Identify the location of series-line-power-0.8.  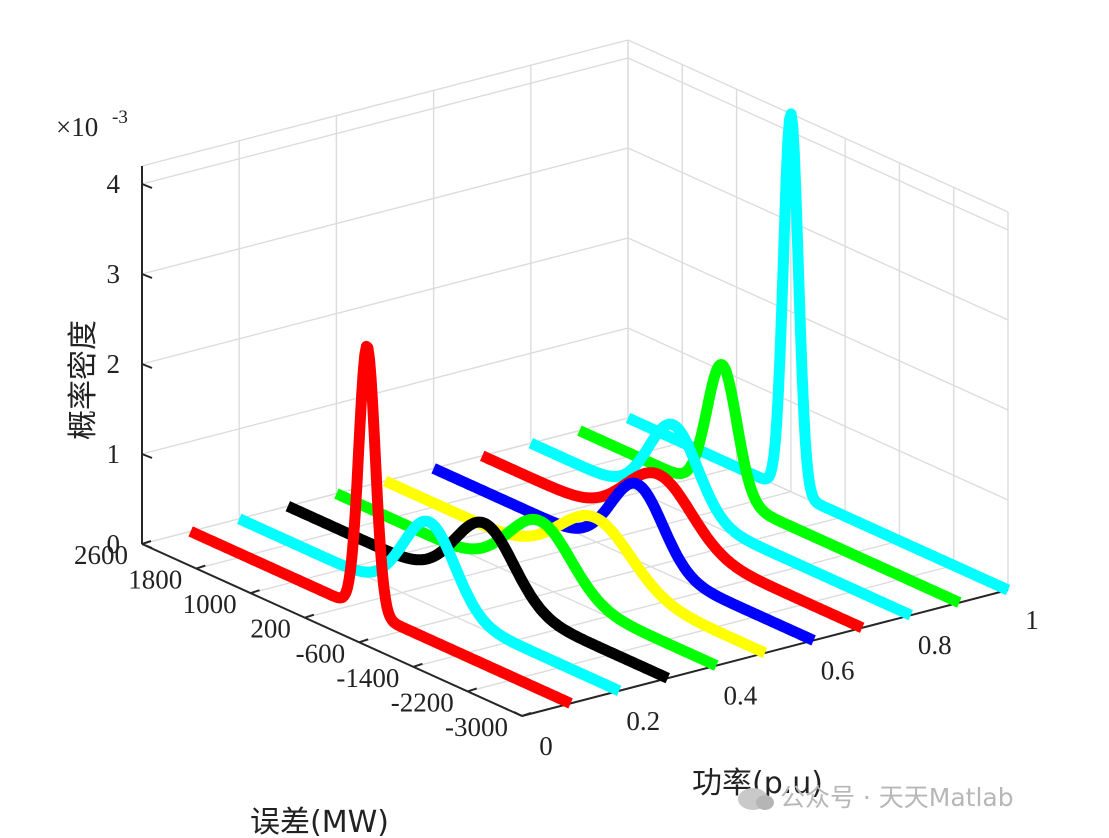
(720, 519).